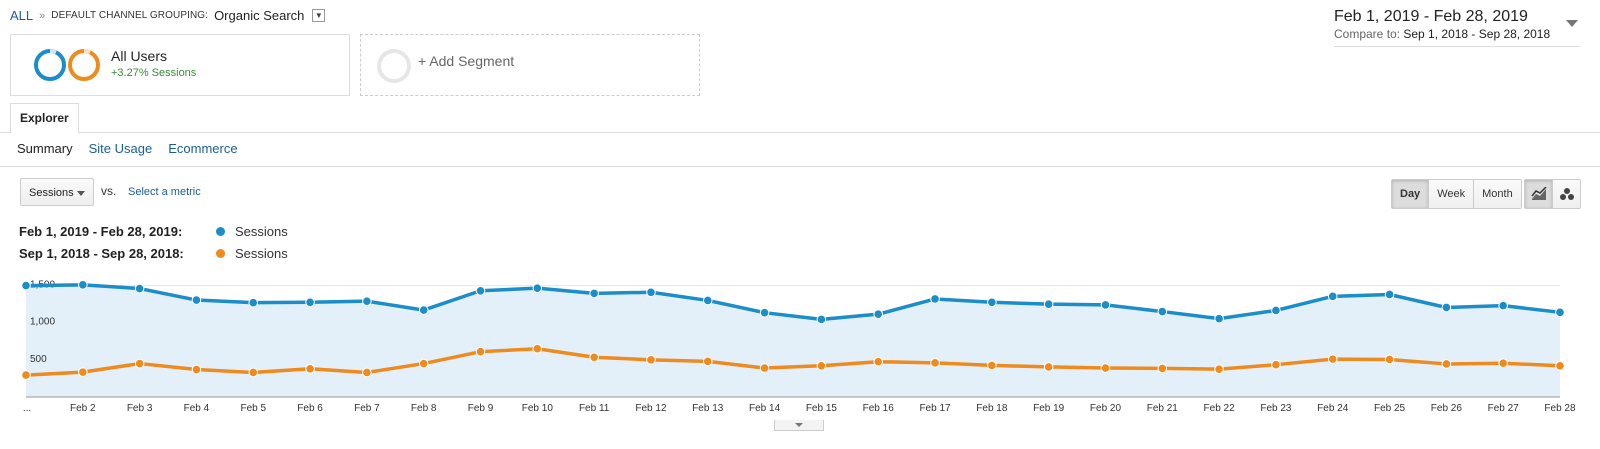 The height and width of the screenshot is (449, 1600). I want to click on x-tick-label: Feb 27, so click(1504, 408).